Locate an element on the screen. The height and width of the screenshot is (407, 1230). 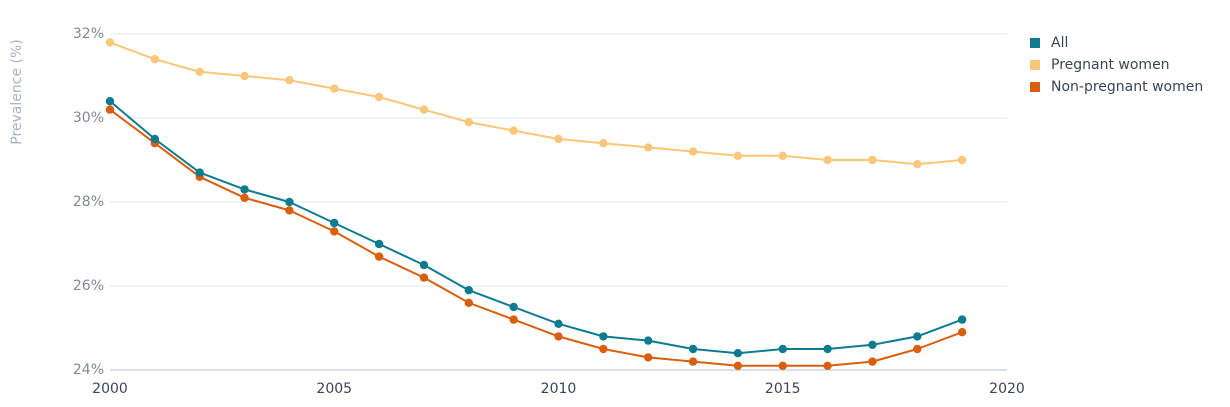
legend-item-non-pregnant-women: Non-pregnant women is located at coordinates (1116, 87).